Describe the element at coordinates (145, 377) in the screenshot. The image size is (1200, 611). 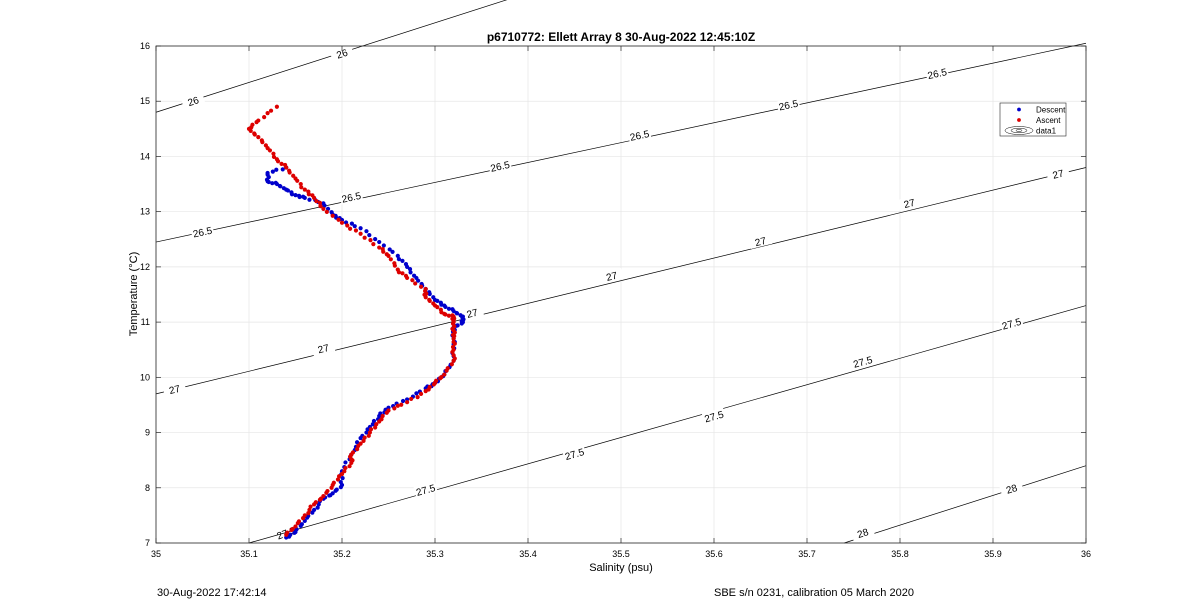
I see `y-tick-label: 10` at that location.